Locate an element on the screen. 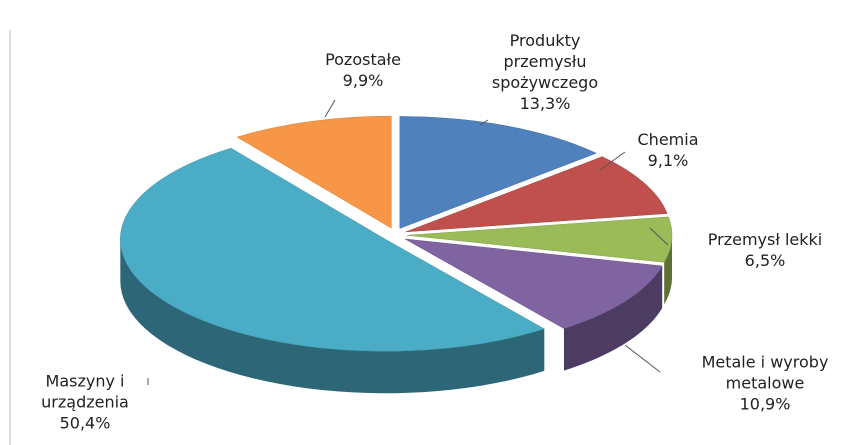  category-name: Chemia is located at coordinates (668, 139).